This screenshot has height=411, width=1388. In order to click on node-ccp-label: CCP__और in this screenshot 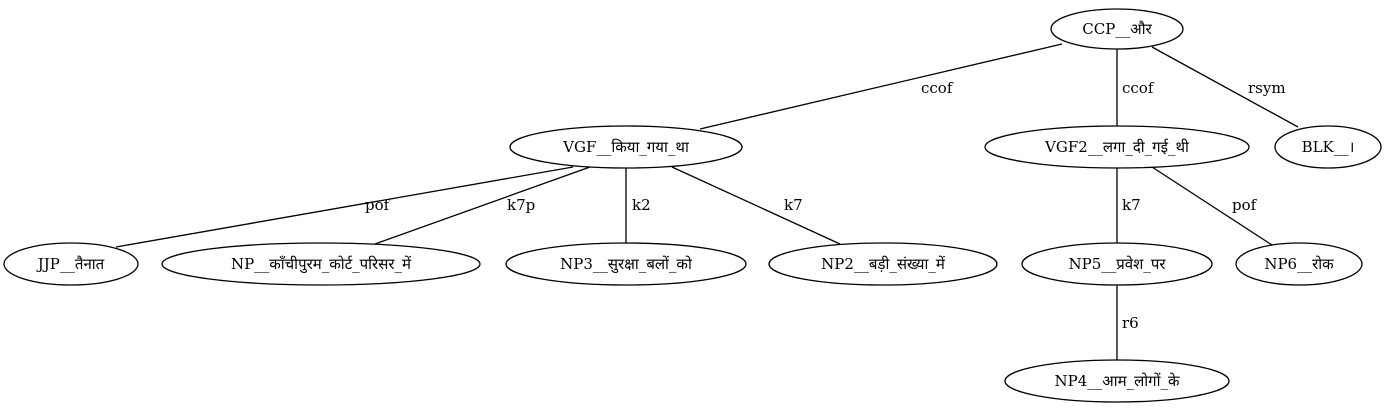, I will do `click(1117, 29)`.